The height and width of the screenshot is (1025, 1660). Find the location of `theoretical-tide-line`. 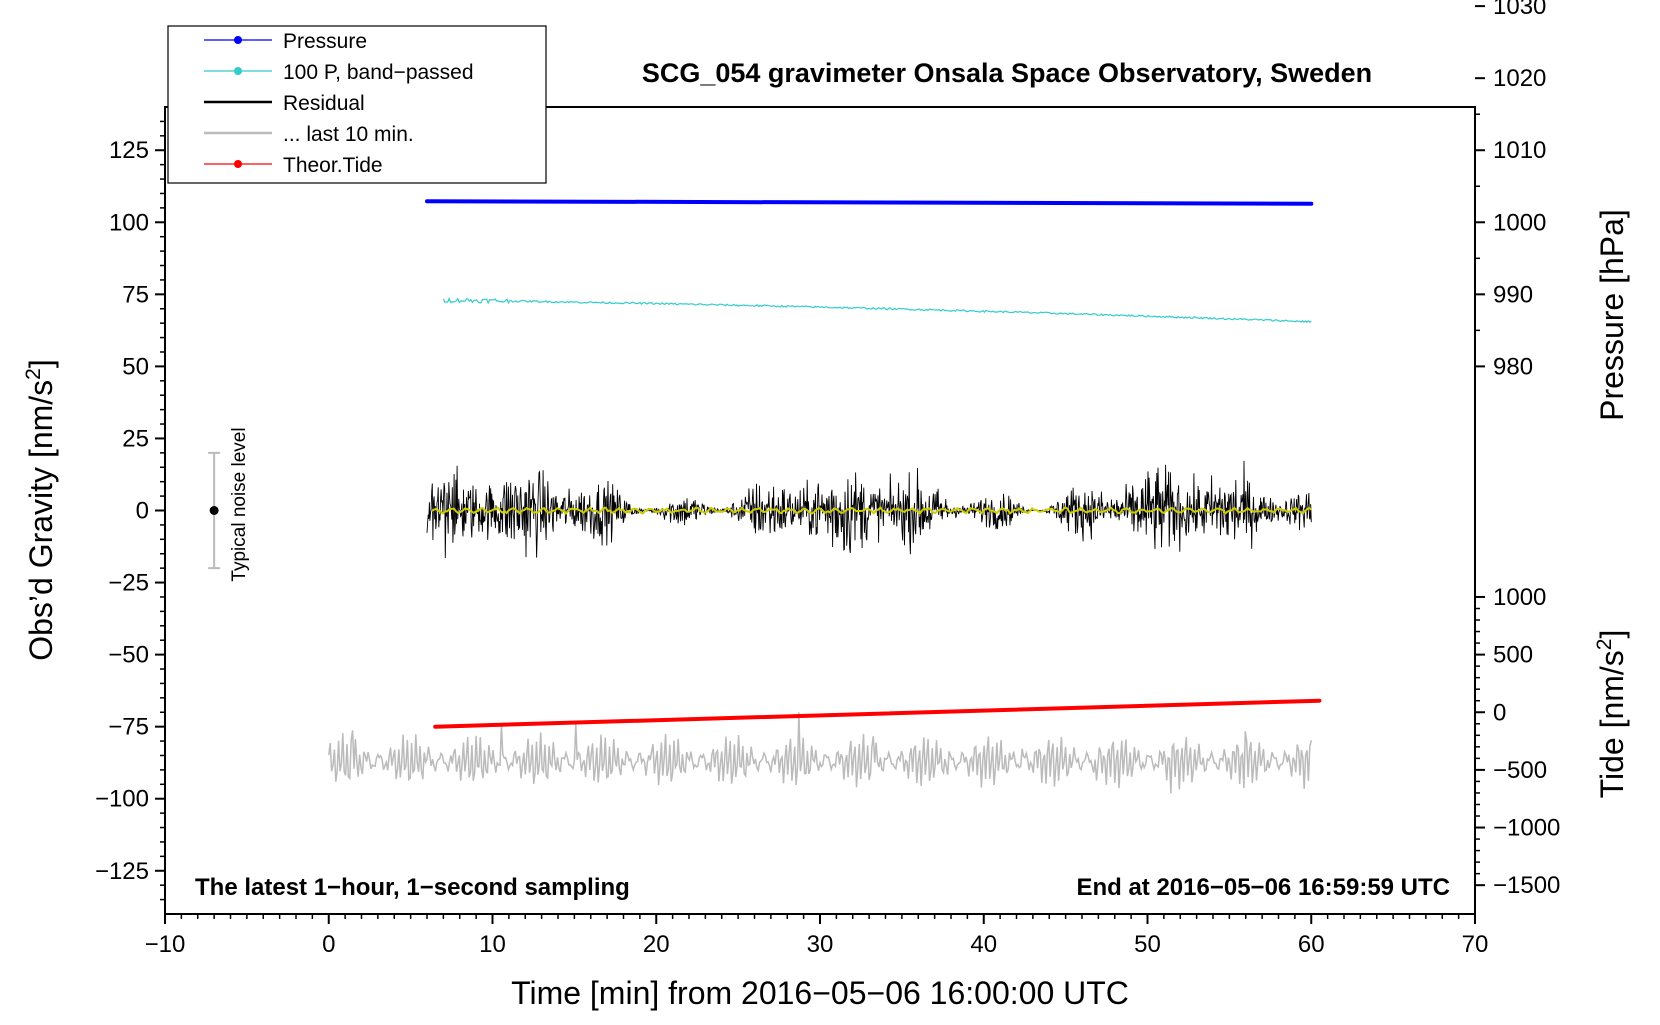

theoretical-tide-line is located at coordinates (877, 713).